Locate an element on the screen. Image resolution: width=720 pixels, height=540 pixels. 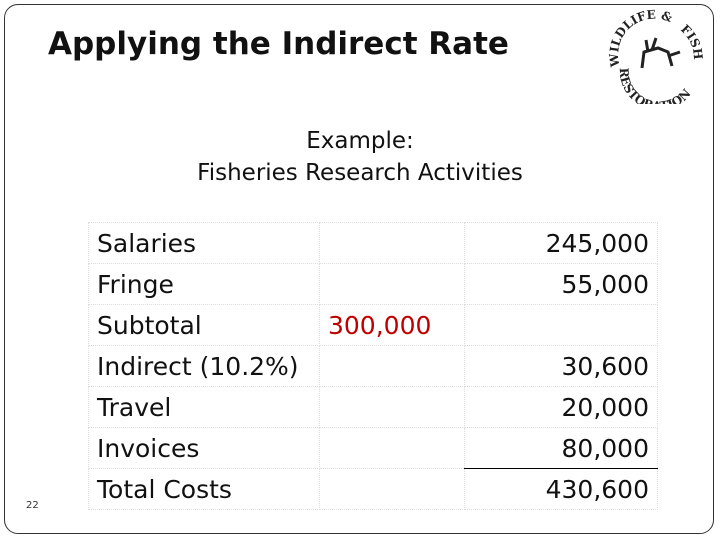
table-row: Subtotal 300,000 is located at coordinates (373, 325).